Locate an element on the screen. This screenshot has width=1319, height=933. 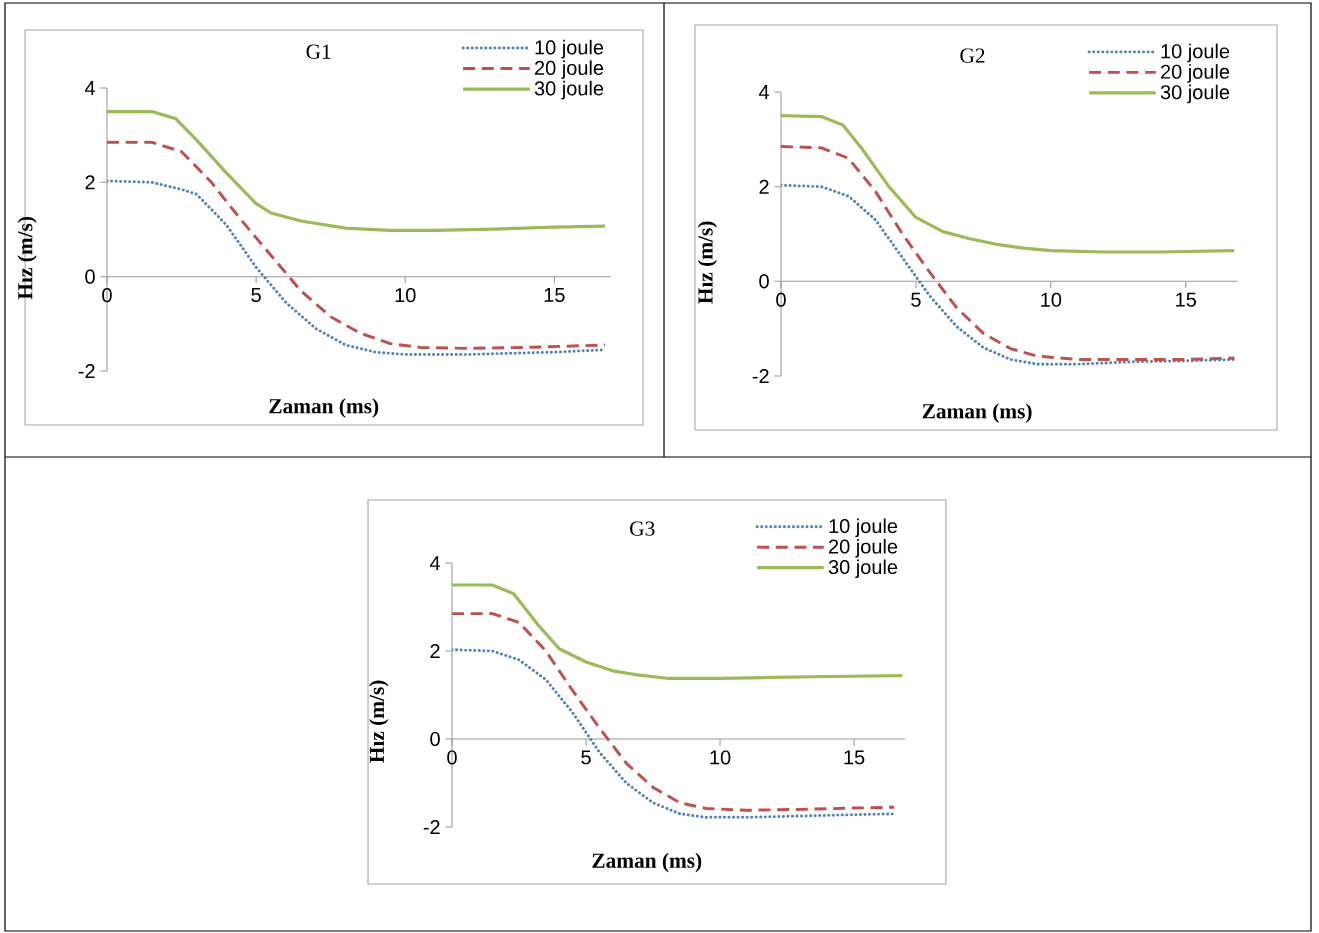
chart-title: G2 is located at coordinates (972, 55).